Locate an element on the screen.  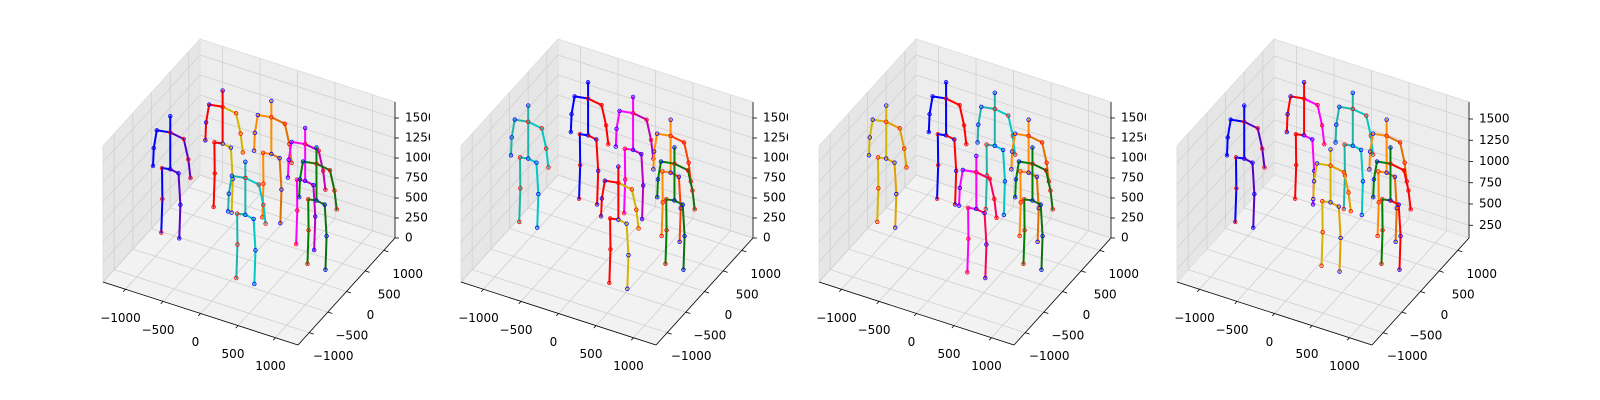
z-tick-label: 1500 is located at coordinates (420, 118).